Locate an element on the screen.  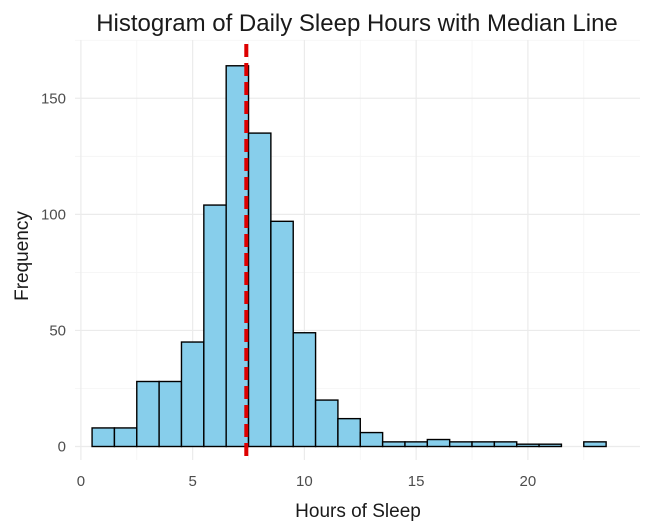
x-tick-label: 0 is located at coordinates (81, 481).